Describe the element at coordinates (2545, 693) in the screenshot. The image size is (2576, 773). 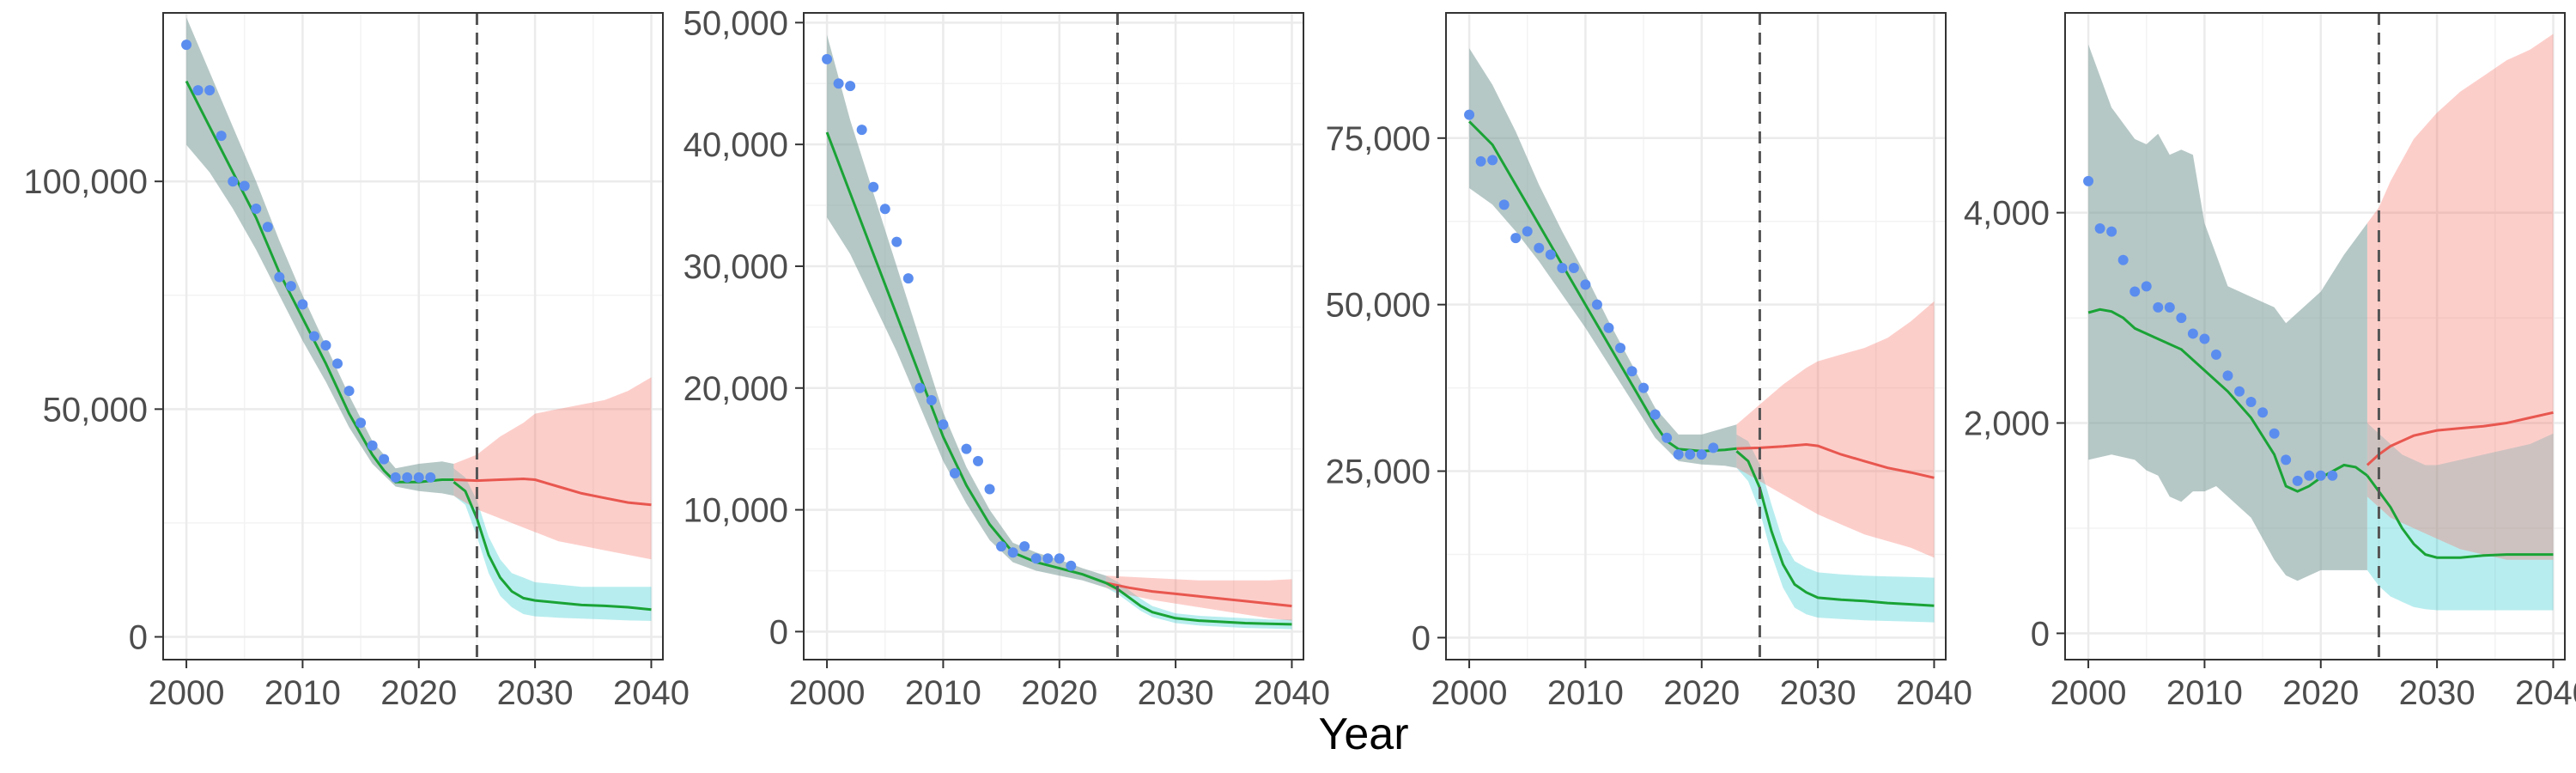
I see `x-tick-label: 2040` at that location.